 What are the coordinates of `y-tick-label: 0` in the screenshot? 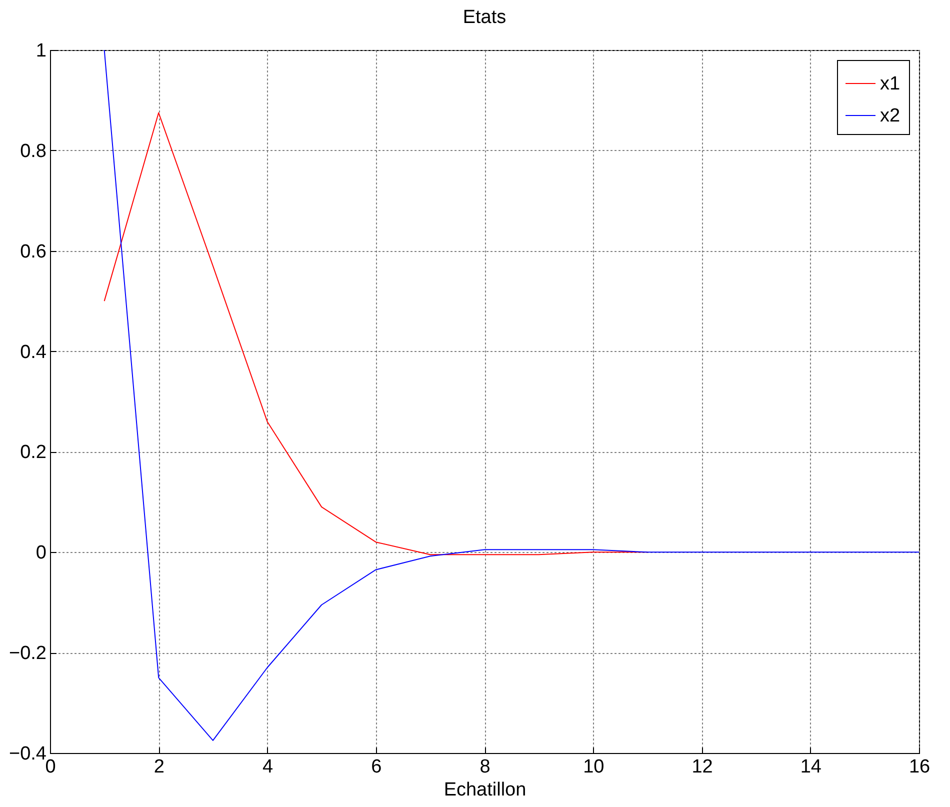 It's located at (41, 553).